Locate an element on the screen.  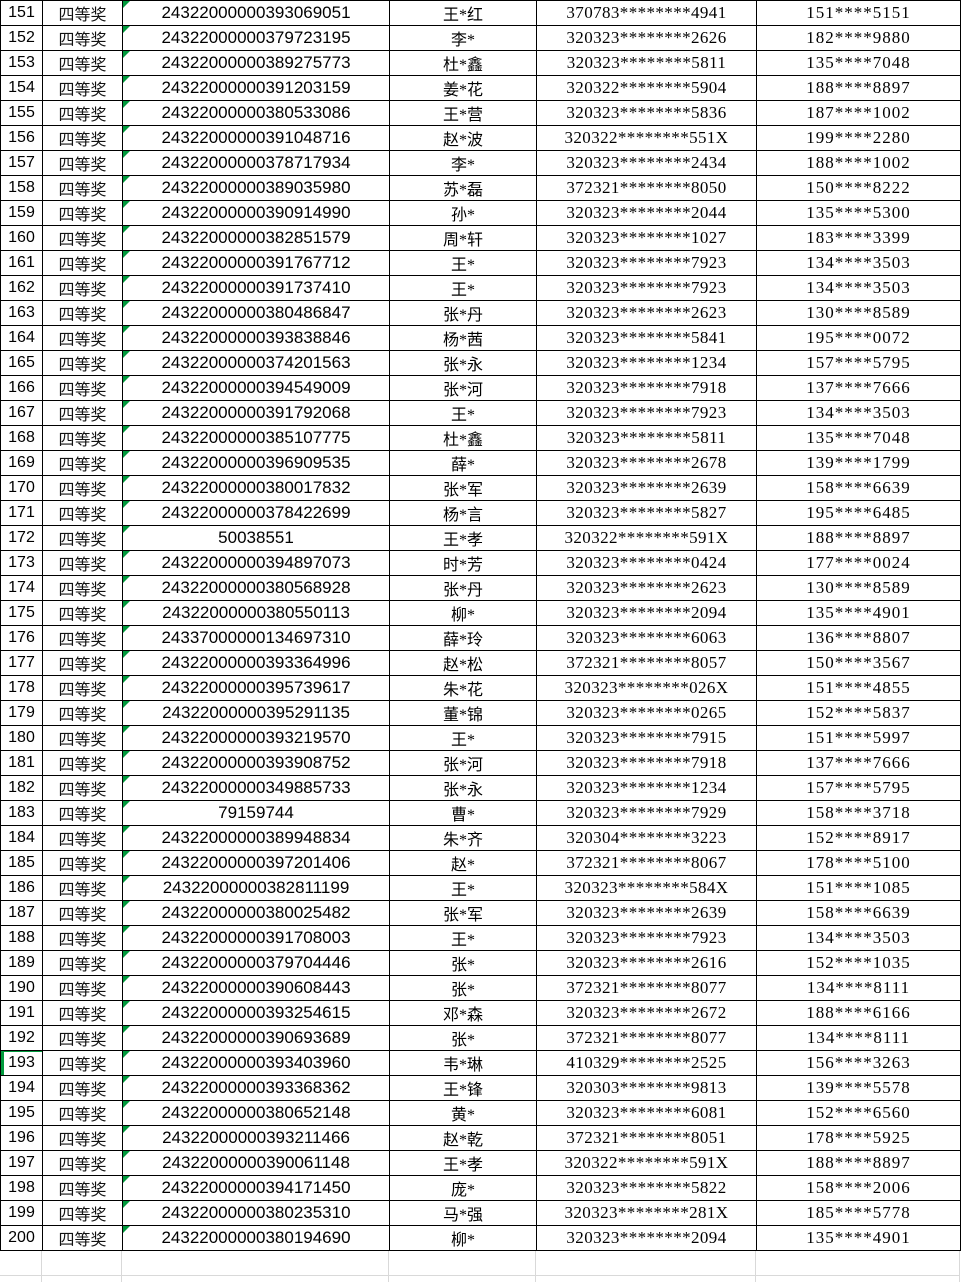
id-number-cell: 320304********3223 is located at coordinates (647, 838).